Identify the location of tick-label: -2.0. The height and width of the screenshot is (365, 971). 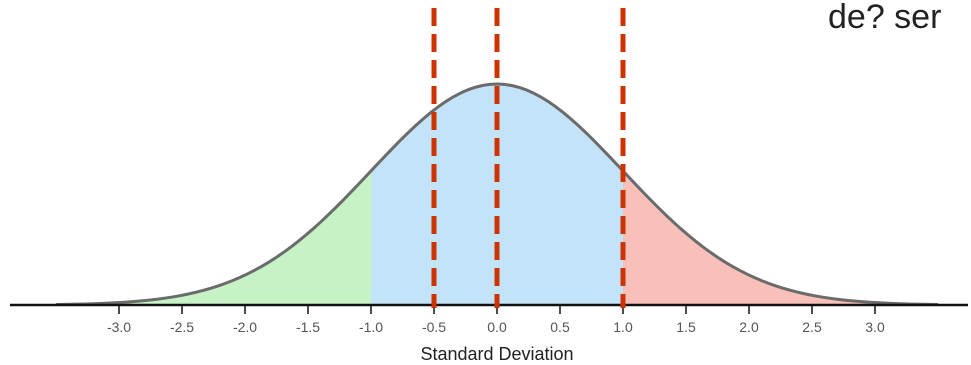
(245, 327).